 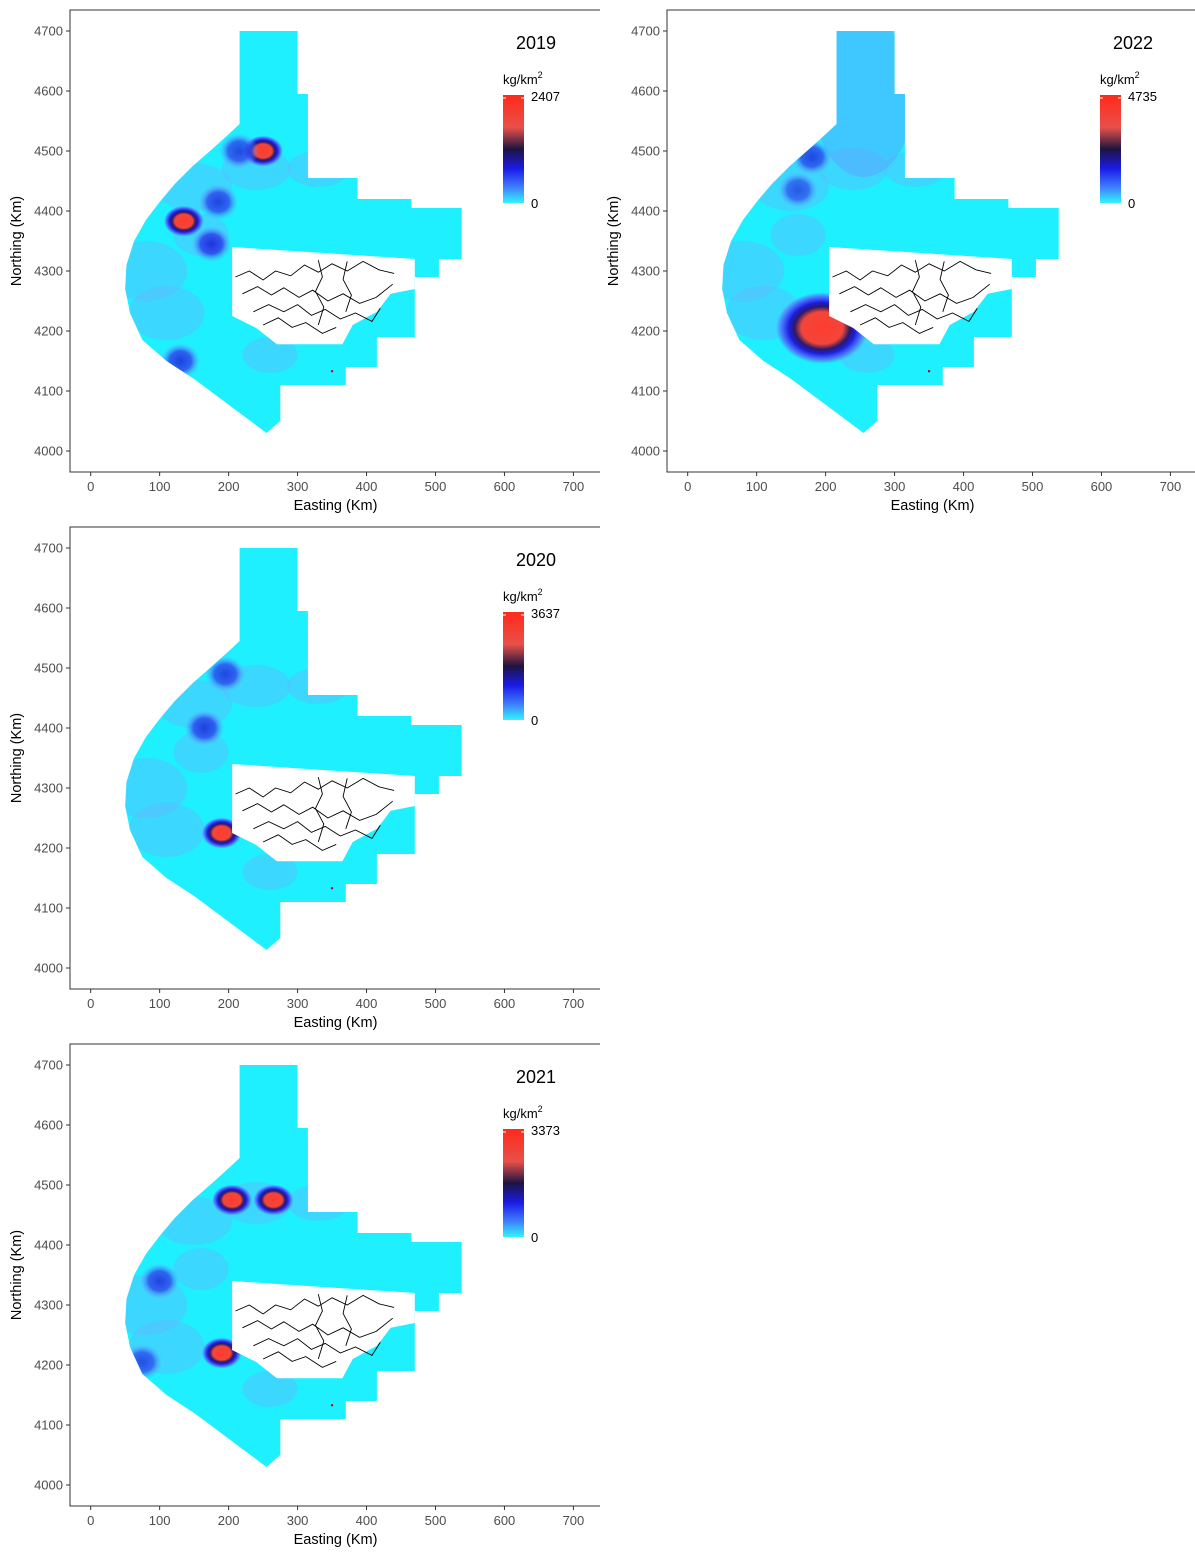 What do you see at coordinates (237, 256) in the screenshot?
I see `density-layer` at bounding box center [237, 256].